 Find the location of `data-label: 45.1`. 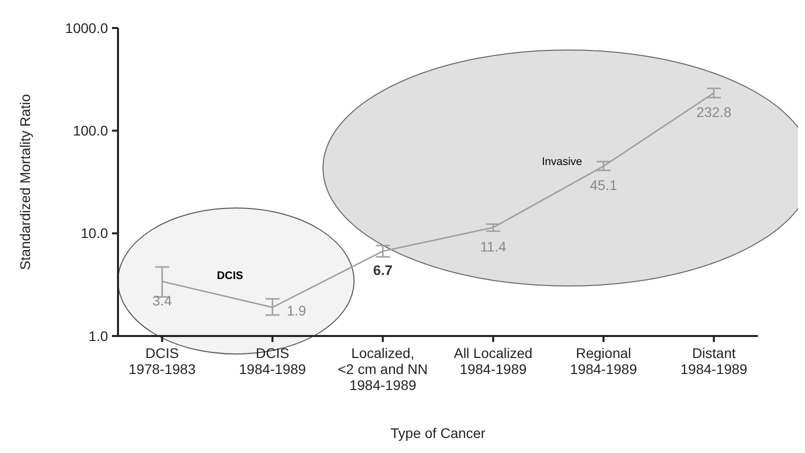

data-label: 45.1 is located at coordinates (604, 185).